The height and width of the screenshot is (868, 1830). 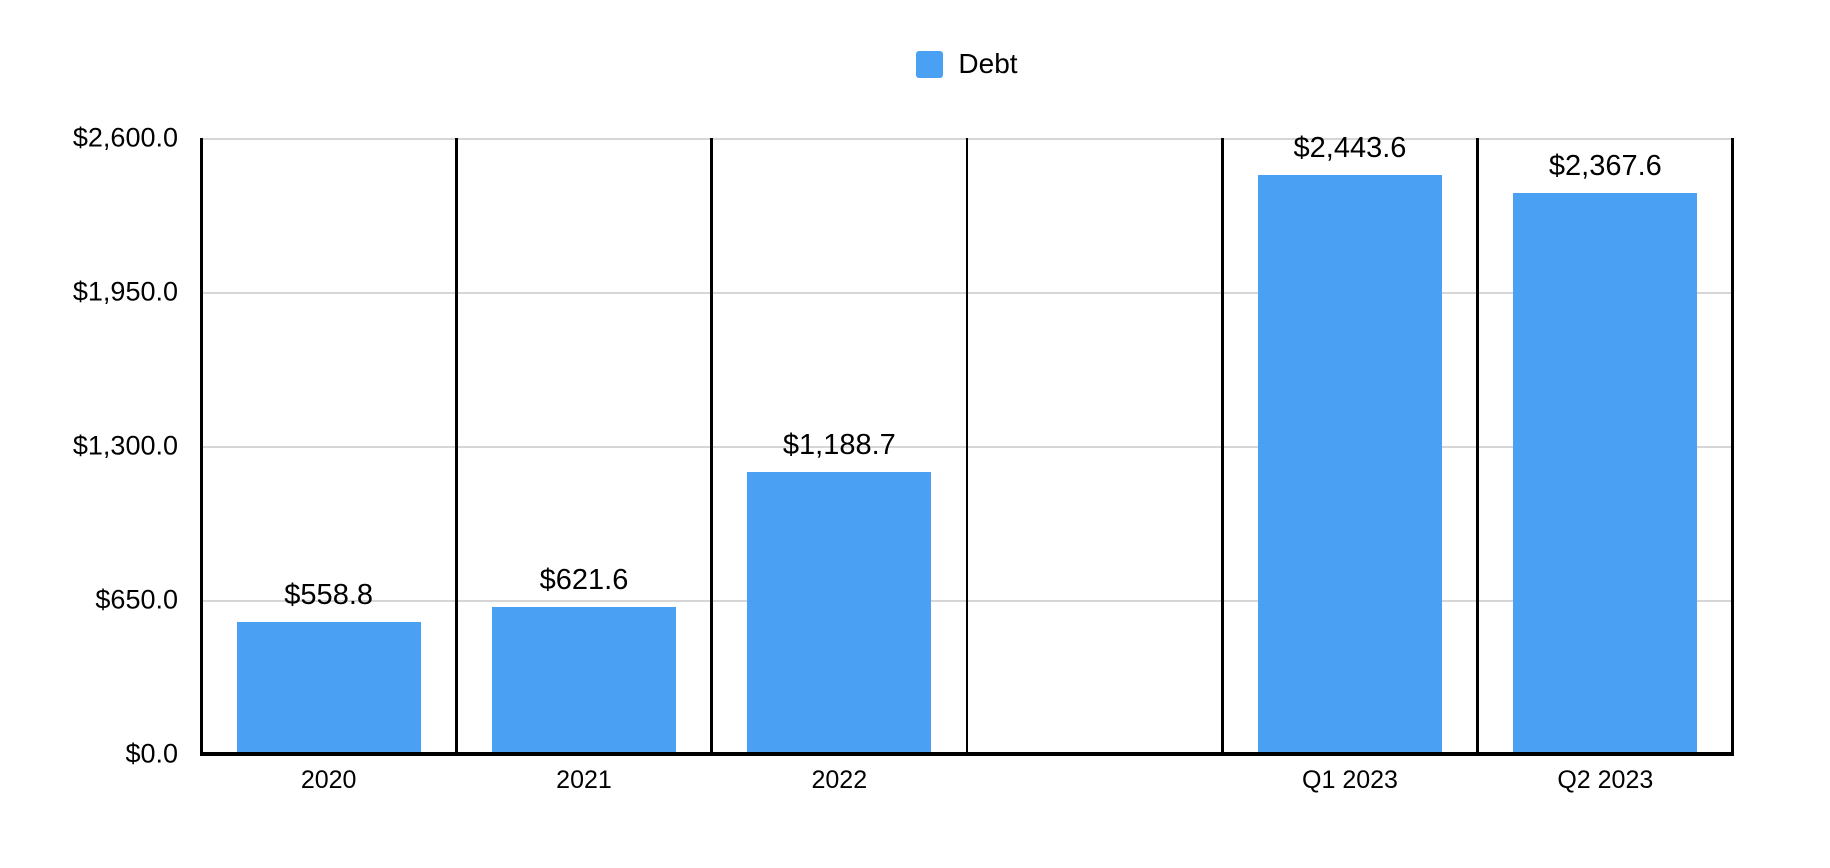 What do you see at coordinates (839, 780) in the screenshot?
I see `x-tick-label: 2022` at bounding box center [839, 780].